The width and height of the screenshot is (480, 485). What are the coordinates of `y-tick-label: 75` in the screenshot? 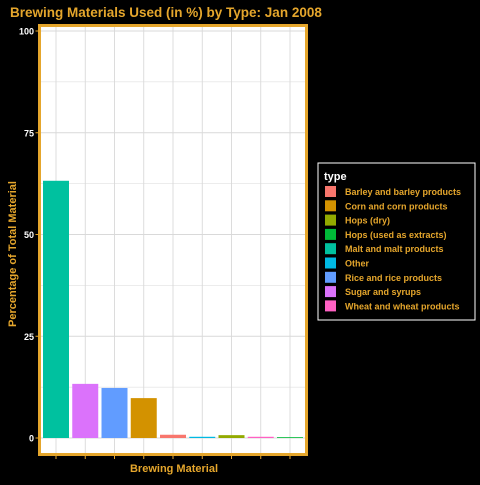 It's located at (29, 133).